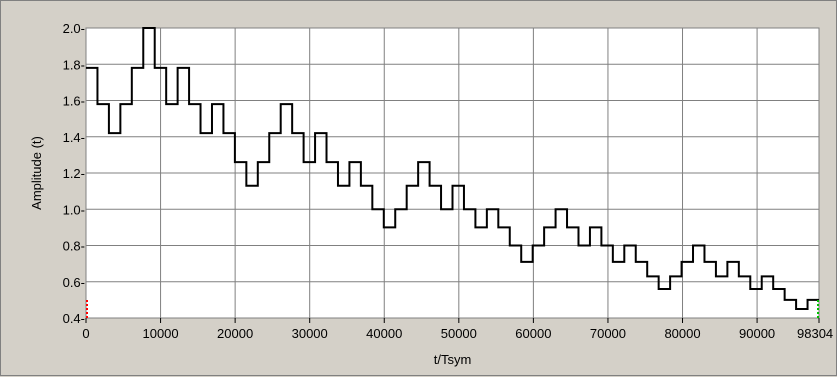 Image resolution: width=837 pixels, height=377 pixels. I want to click on y-tick-label: 1.0-, so click(74, 209).